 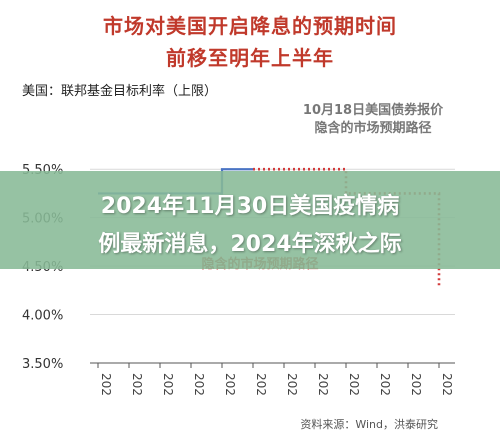 What do you see at coordinates (250, 26) in the screenshot?
I see `chart-title: 市场对美国开启降息的预期时间` at bounding box center [250, 26].